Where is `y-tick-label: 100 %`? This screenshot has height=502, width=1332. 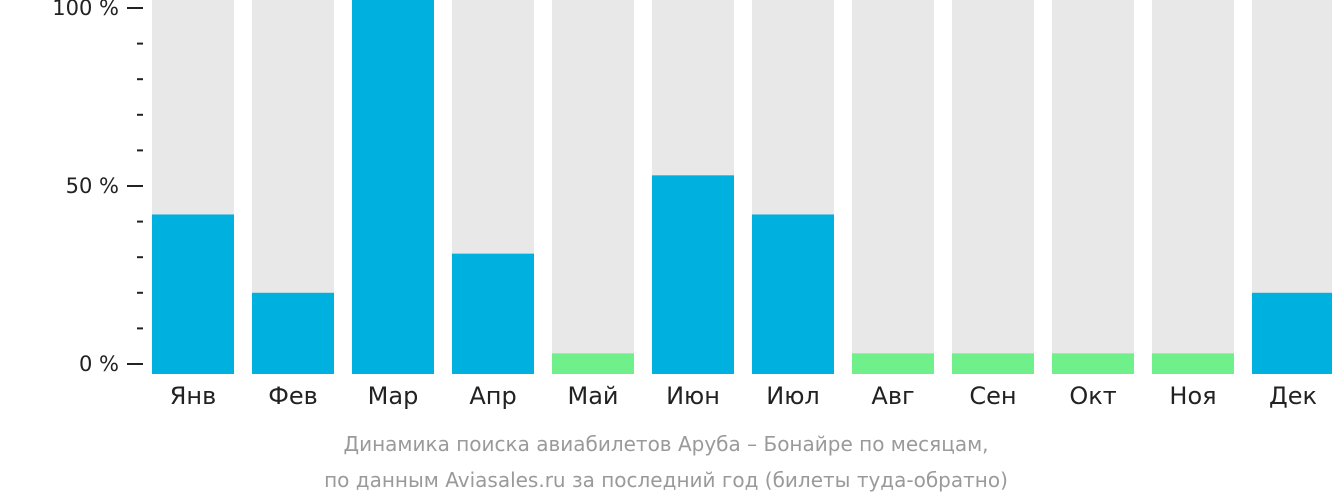
y-tick-label: 100 % is located at coordinates (85, 10).